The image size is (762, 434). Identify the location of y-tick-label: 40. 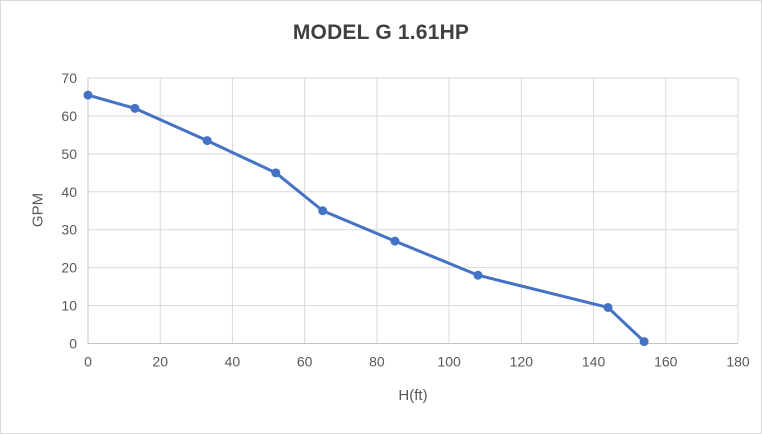
(69, 192).